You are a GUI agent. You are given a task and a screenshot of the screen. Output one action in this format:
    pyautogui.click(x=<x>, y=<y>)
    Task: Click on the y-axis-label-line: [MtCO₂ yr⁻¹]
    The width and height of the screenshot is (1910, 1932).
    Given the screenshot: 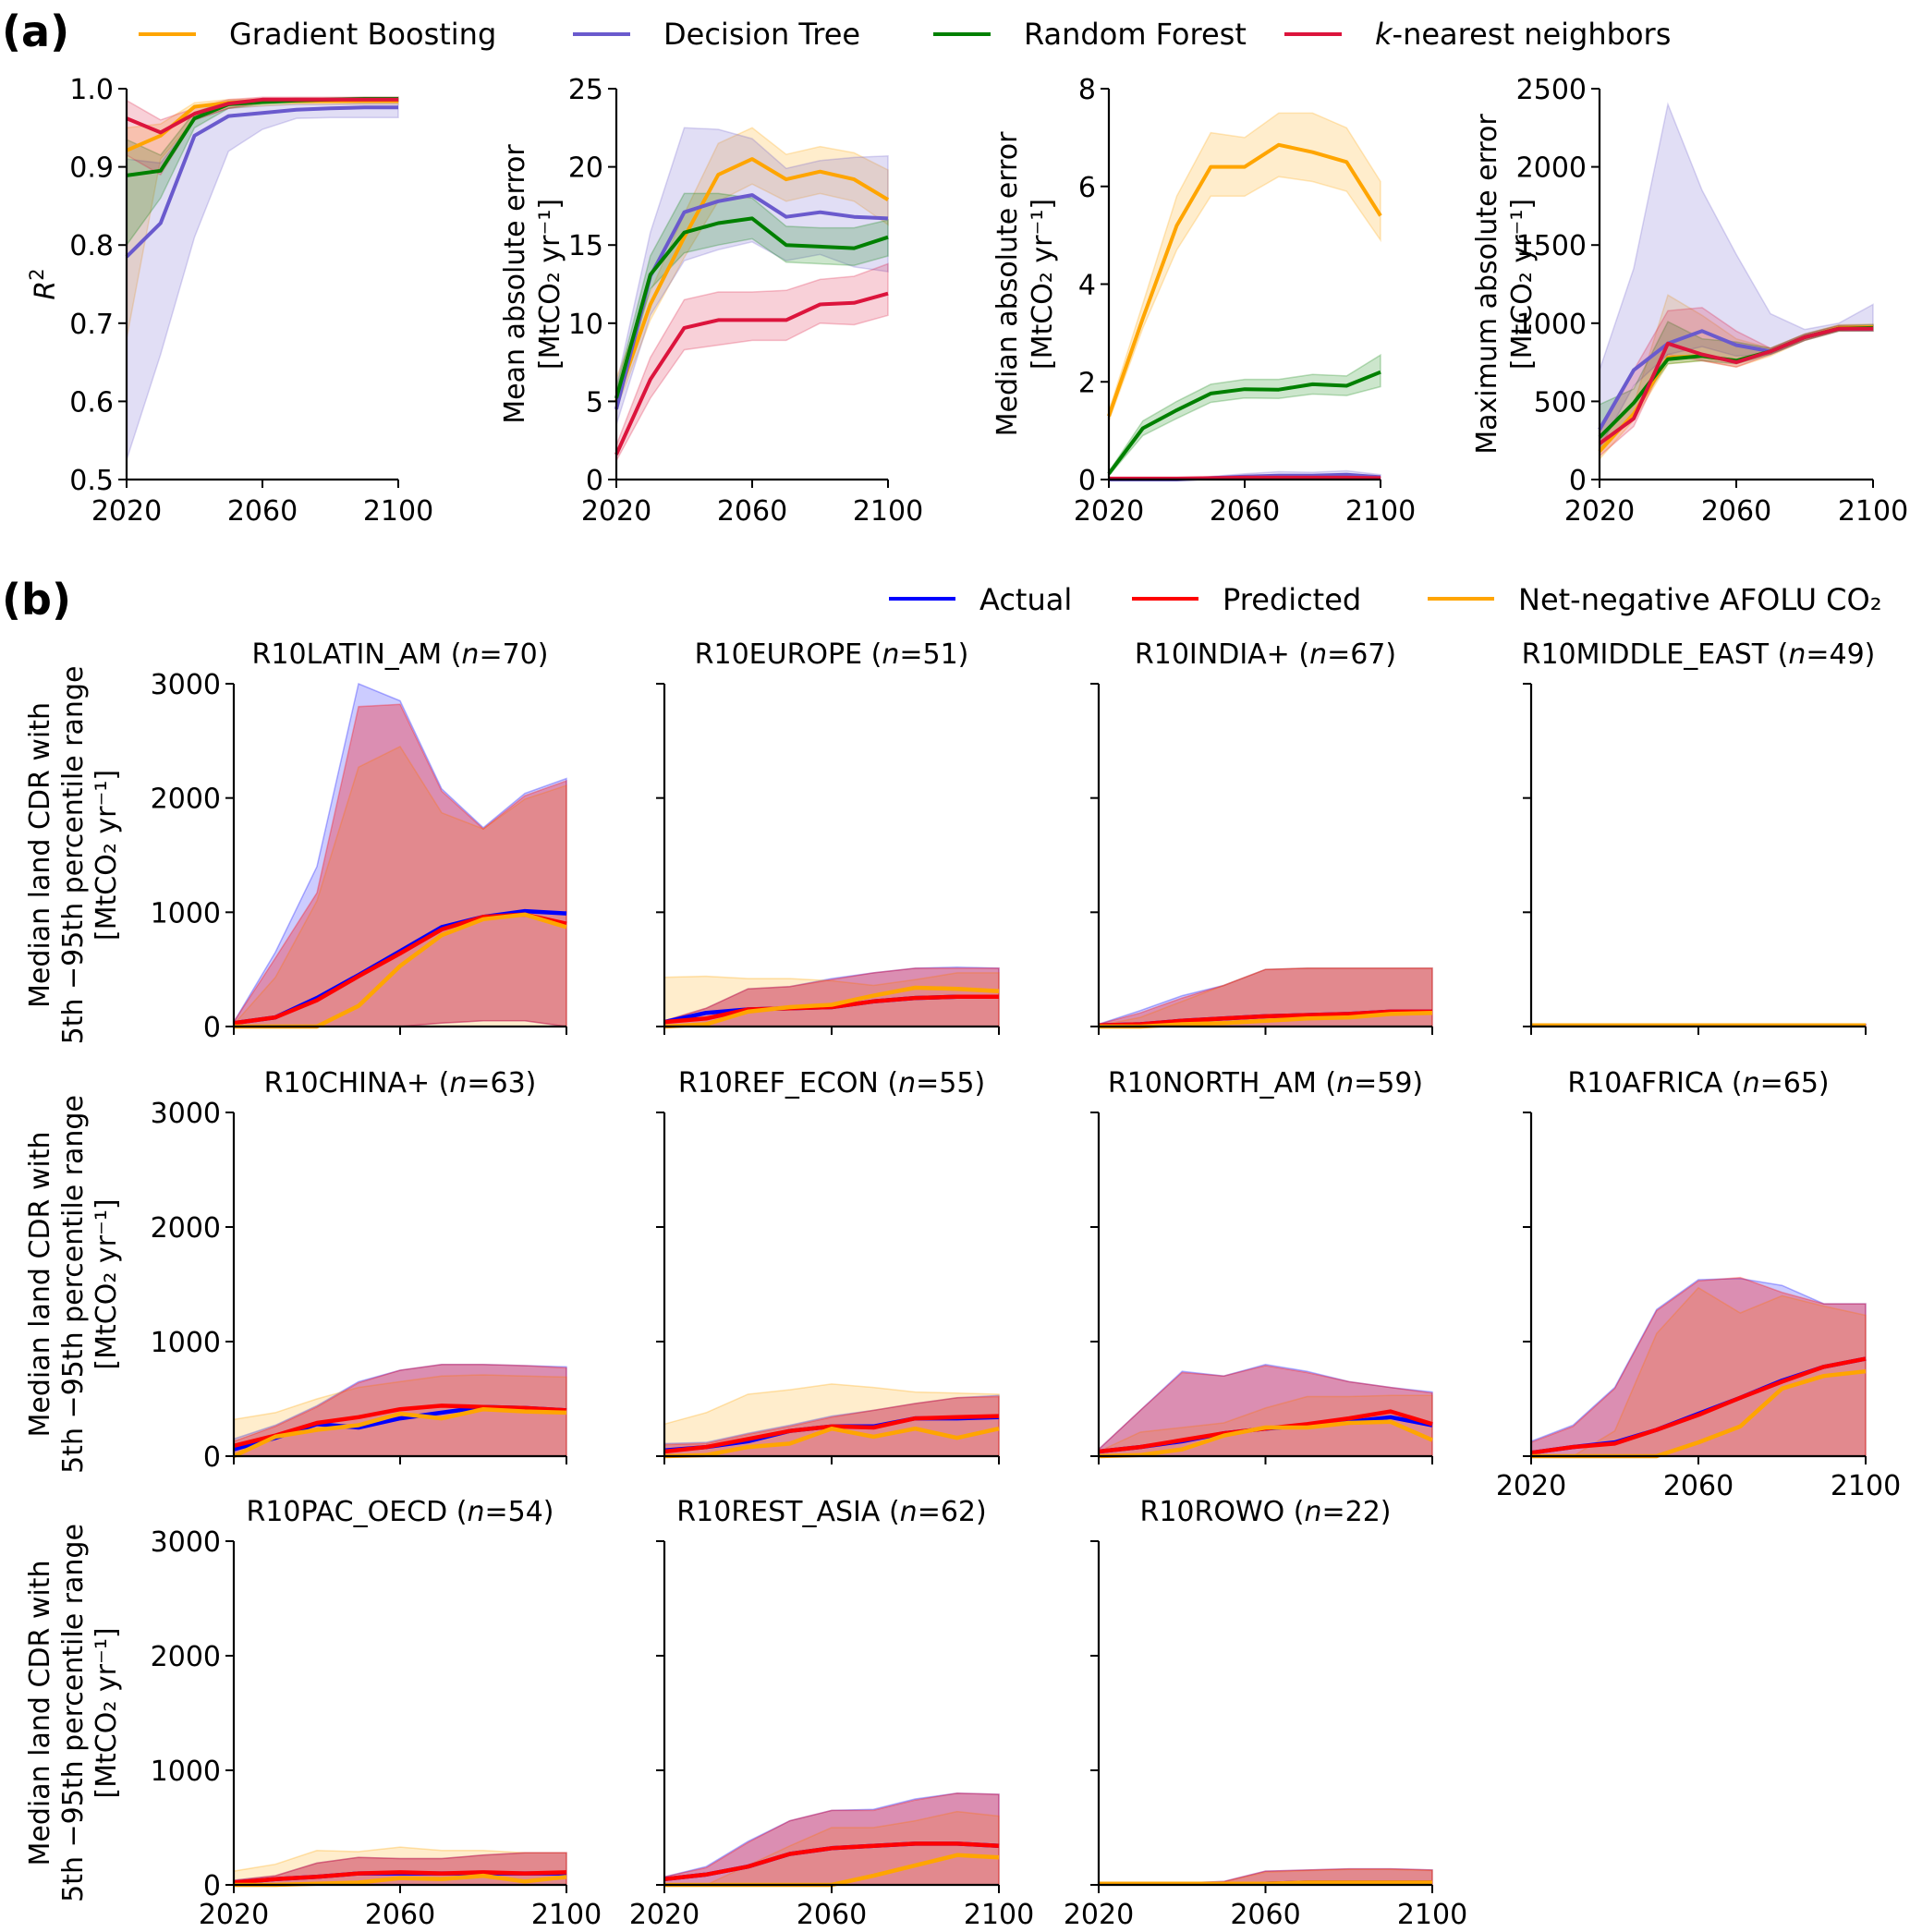 What is the action you would take?
    pyautogui.click(x=107, y=855)
    